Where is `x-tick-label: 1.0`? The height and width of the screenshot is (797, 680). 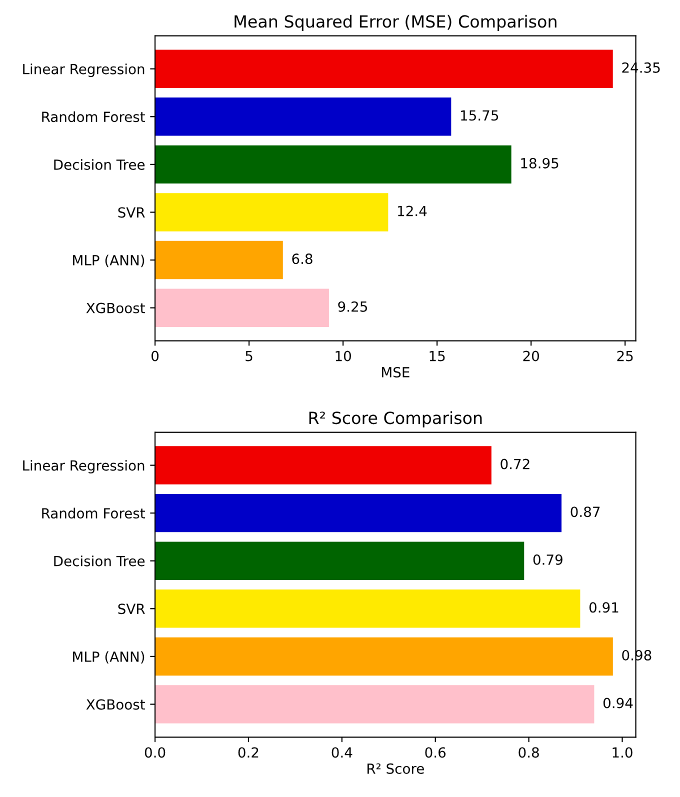 x-tick-label: 1.0 is located at coordinates (622, 752).